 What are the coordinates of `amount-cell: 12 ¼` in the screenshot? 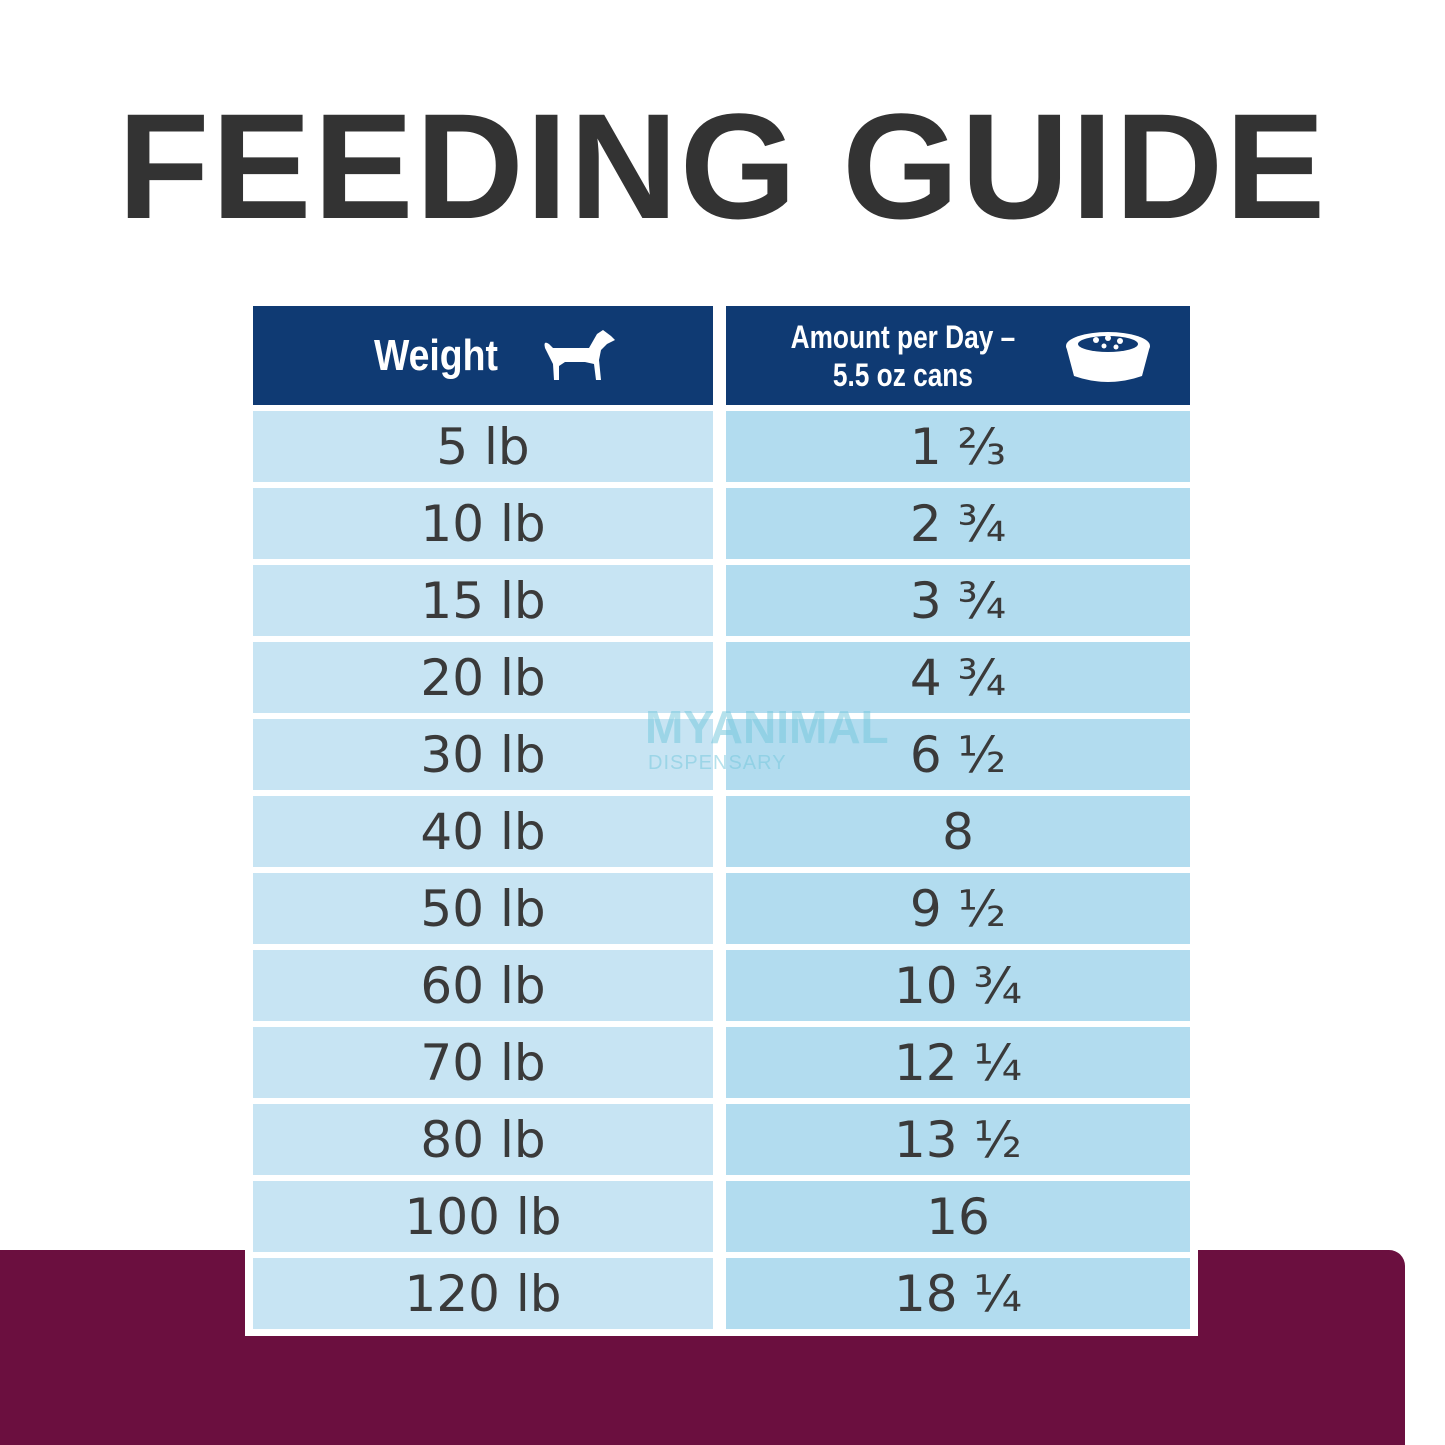 It's located at (958, 1062).